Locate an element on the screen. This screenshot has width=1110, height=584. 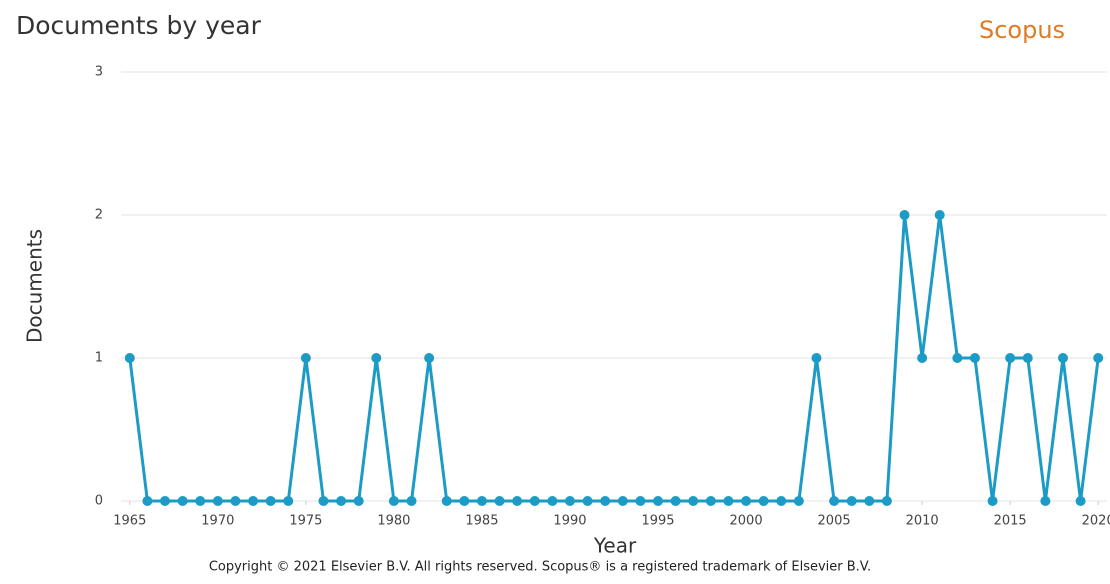
y-tick-label: 2 is located at coordinates (99, 215).